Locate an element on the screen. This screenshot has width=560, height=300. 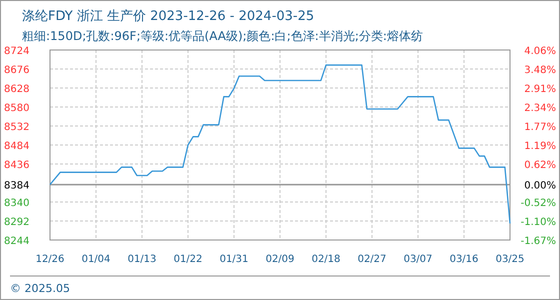
title: 涤纶FDY 浙江 生产价 2023-12-26 - 2024-03-25 is located at coordinates (168, 16).